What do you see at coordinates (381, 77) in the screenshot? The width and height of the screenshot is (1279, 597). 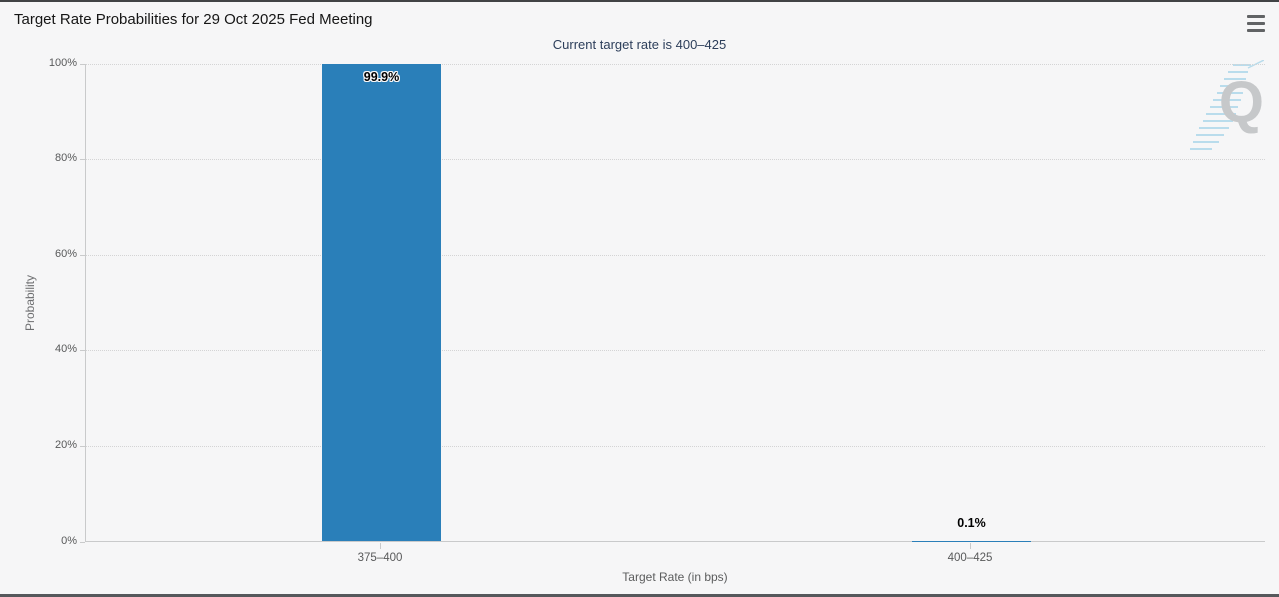 I see `bar-value-label: 99.9%` at bounding box center [381, 77].